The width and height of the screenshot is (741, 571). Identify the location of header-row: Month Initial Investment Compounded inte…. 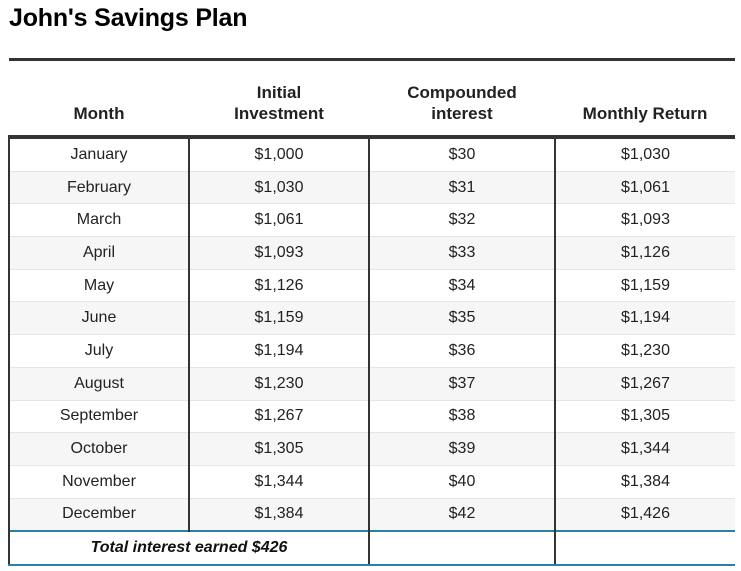
(372, 99).